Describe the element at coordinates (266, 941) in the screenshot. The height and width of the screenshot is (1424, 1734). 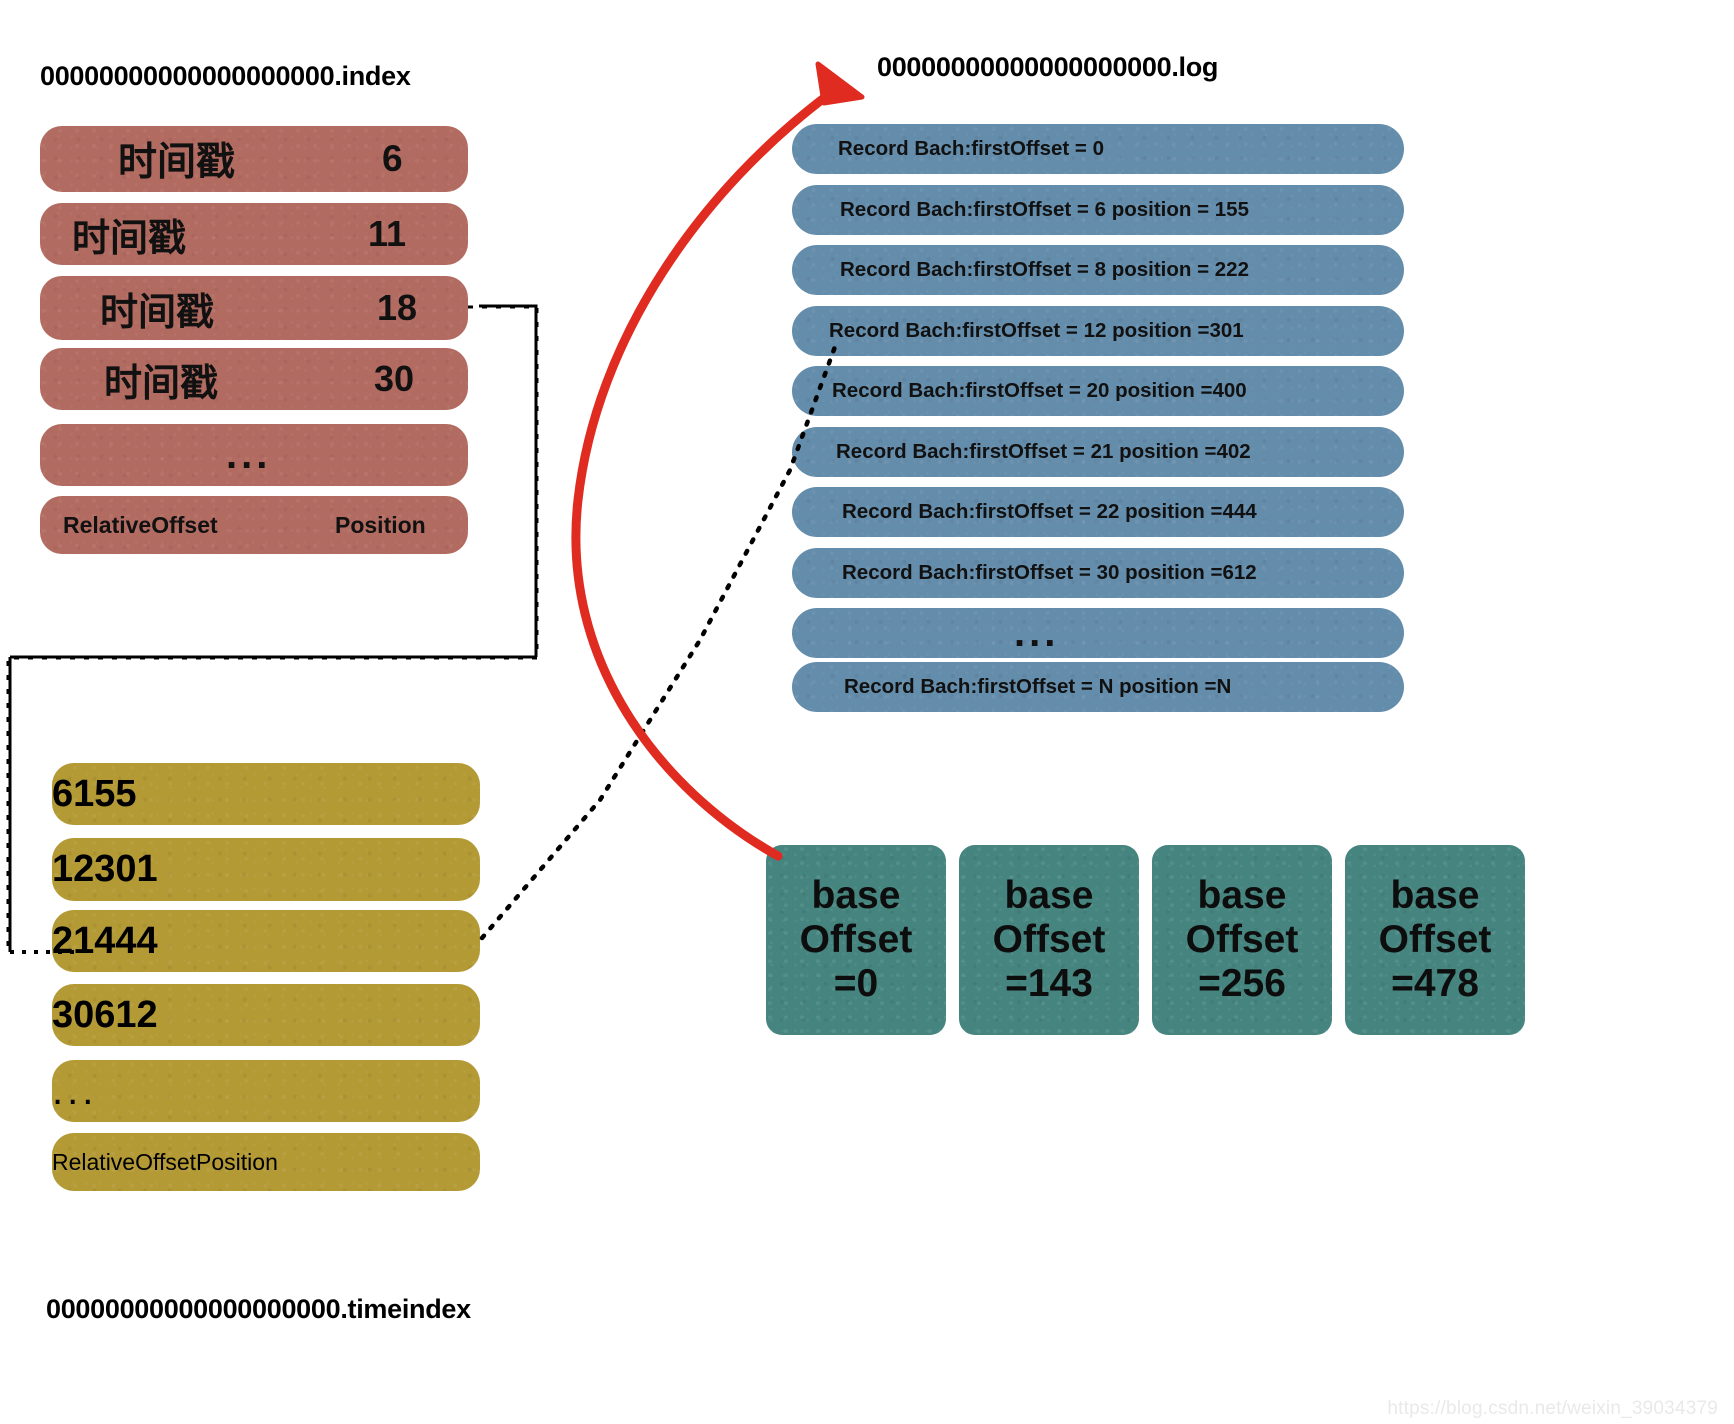
I see `timeindex-row: 21 444` at that location.